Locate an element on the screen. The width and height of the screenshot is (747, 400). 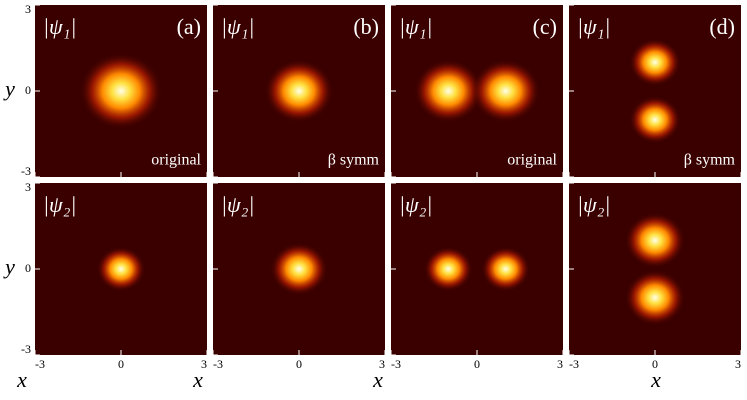
panel: |ψ₁| (c) original is located at coordinates (477, 91).